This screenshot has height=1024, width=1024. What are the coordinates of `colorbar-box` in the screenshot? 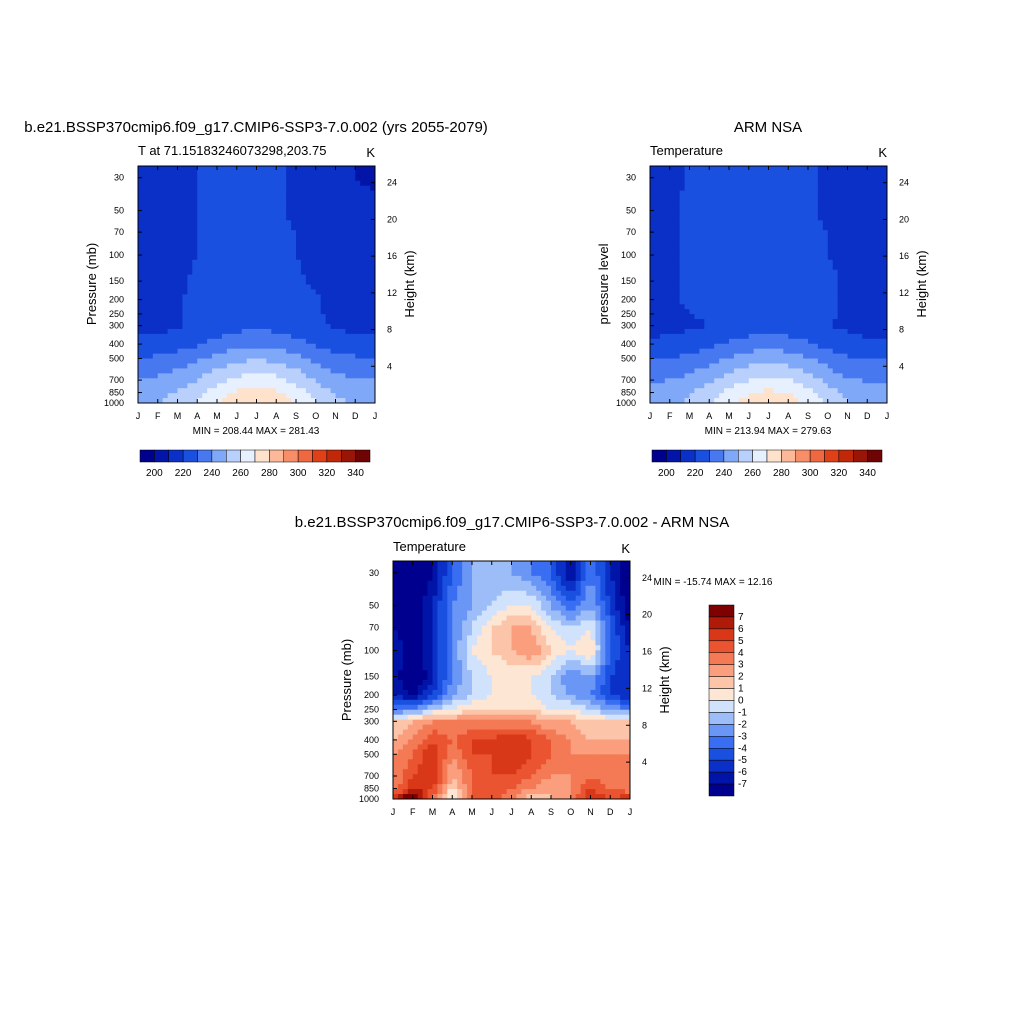 It's located at (875, 456).